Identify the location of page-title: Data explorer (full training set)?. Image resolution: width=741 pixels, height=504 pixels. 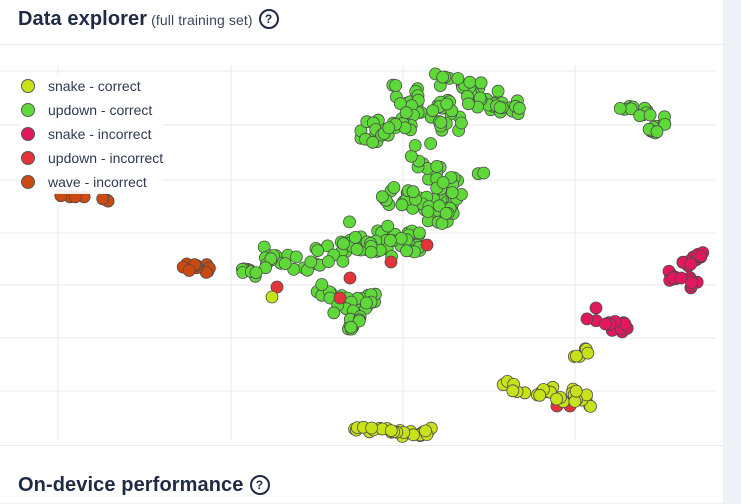
(148, 19).